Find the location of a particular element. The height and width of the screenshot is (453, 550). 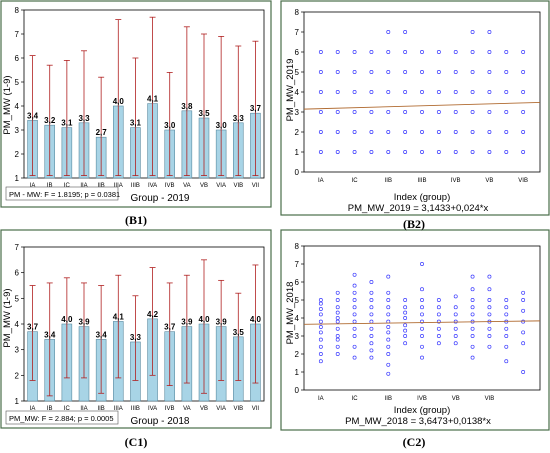

c1-x-tick-label: IIIB is located at coordinates (135, 409).